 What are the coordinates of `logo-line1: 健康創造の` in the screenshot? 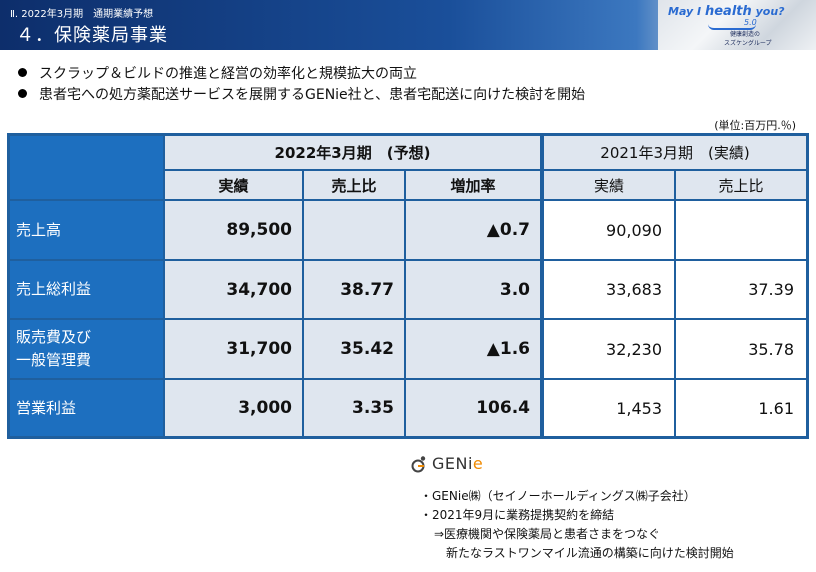 It's located at (745, 34).